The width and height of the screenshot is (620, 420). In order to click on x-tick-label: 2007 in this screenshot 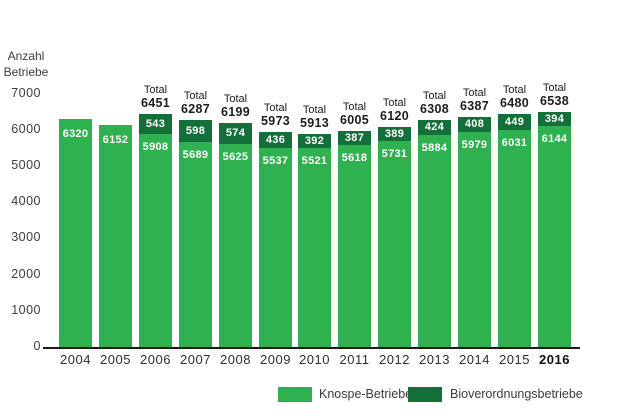, I will do `click(195, 359)`.